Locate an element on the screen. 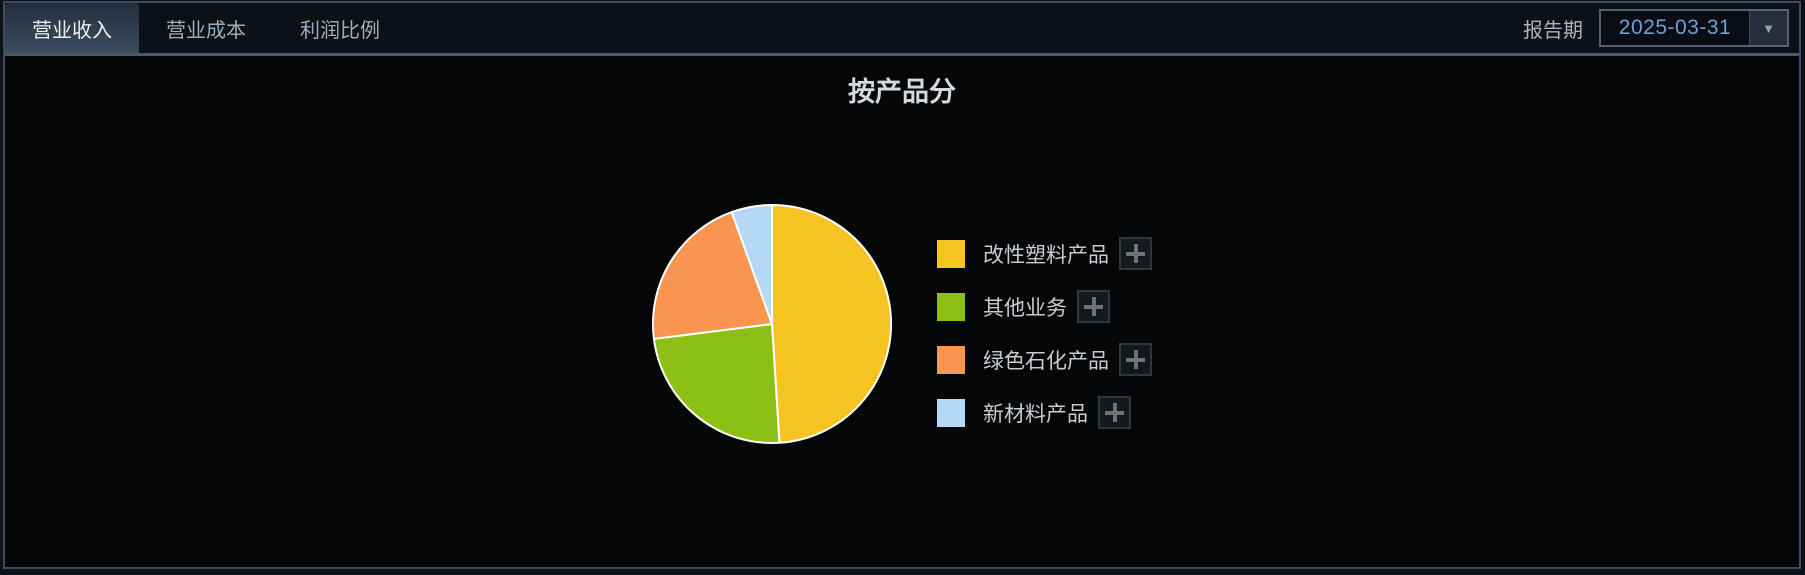  legend-item-modified-plastics: 改性塑料产品 is located at coordinates (1044, 253).